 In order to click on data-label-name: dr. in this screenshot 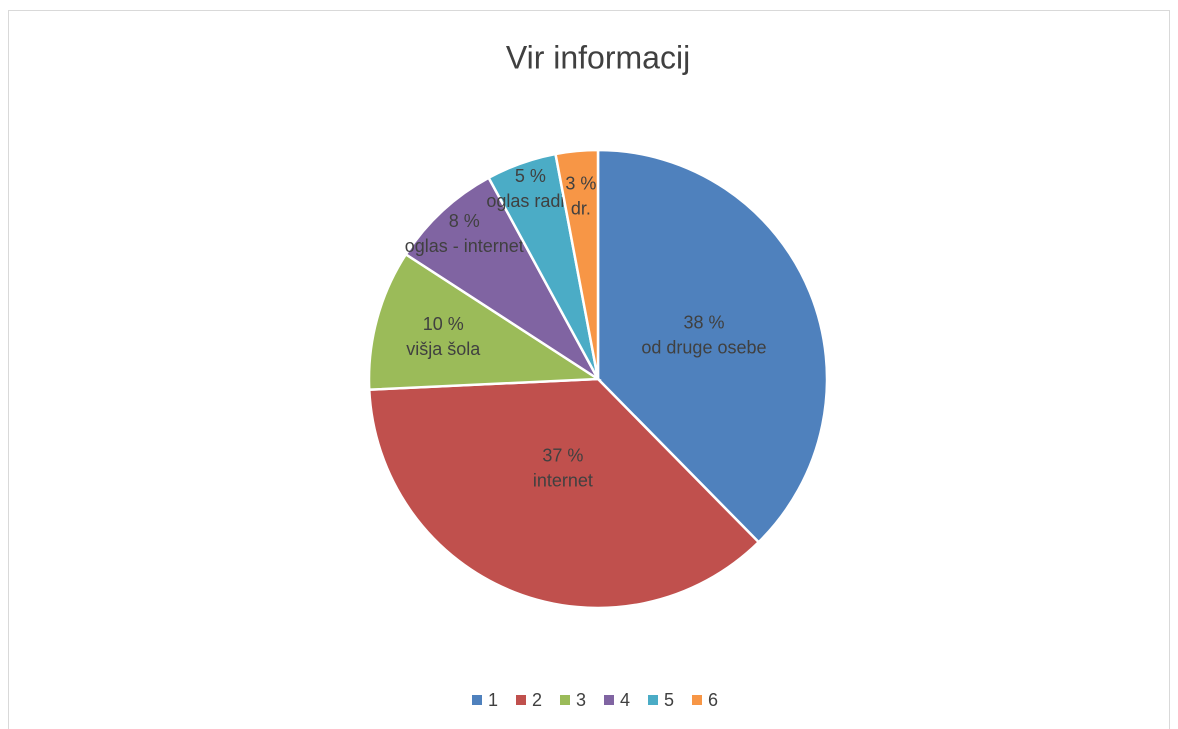, I will do `click(581, 208)`.